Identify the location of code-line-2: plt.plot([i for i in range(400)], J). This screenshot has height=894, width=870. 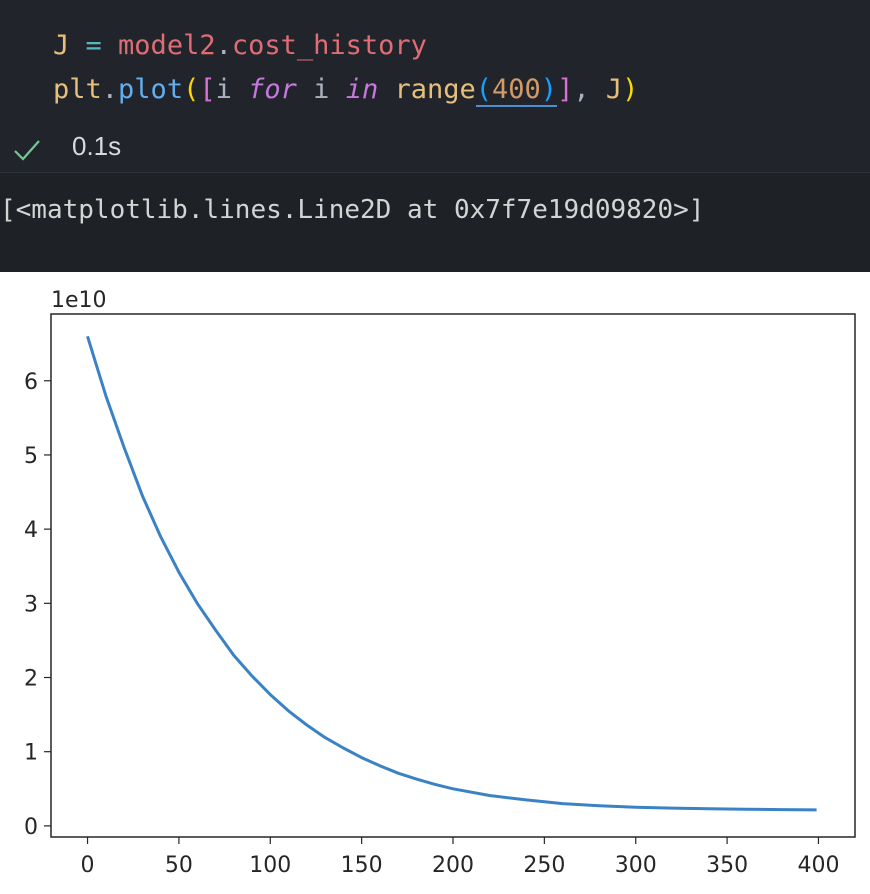
(345, 90).